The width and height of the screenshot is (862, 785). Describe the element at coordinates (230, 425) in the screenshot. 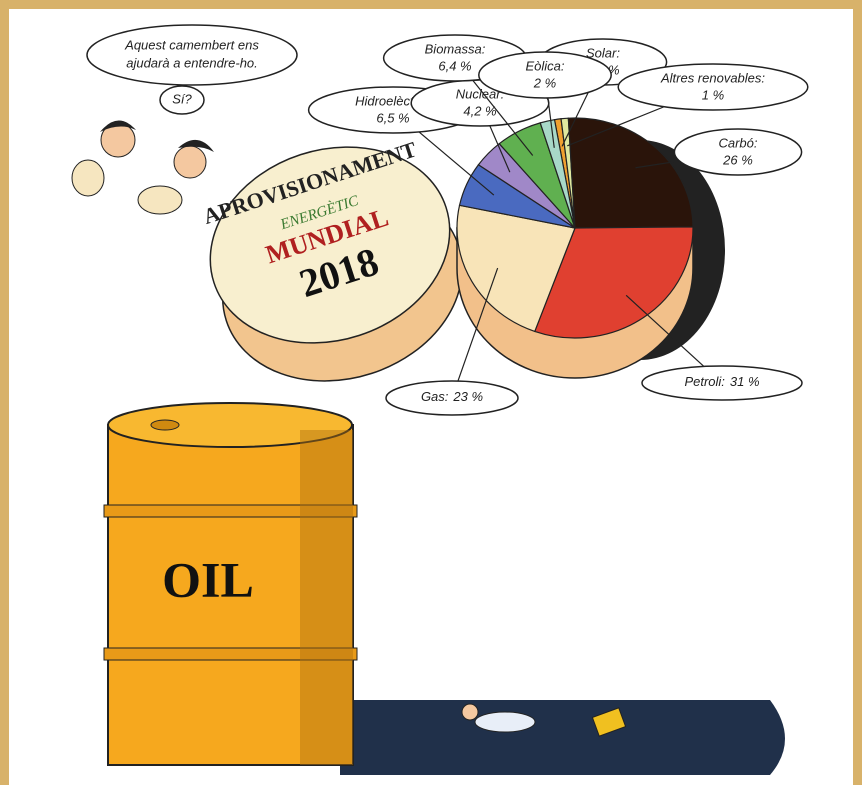

I see `barrel-top` at that location.